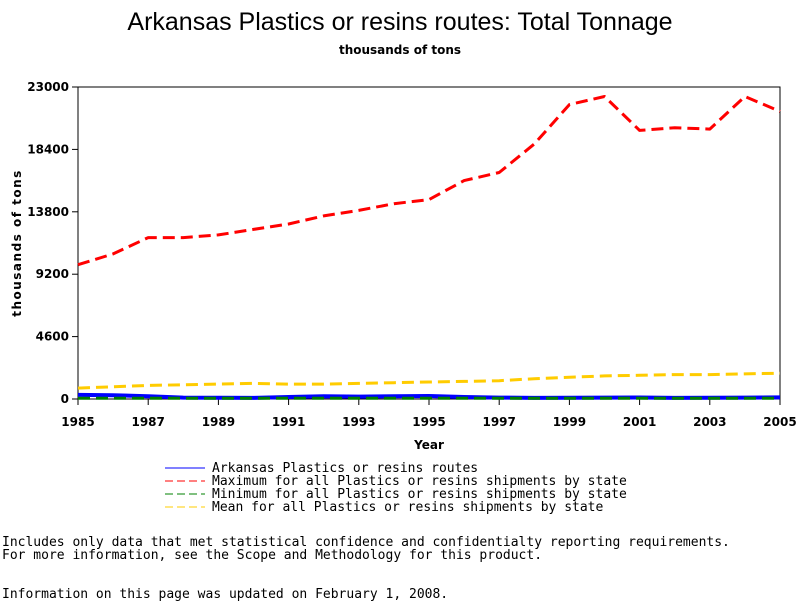 The width and height of the screenshot is (800, 602). Describe the element at coordinates (569, 422) in the screenshot. I see `x-tick-label: 1999` at that location.